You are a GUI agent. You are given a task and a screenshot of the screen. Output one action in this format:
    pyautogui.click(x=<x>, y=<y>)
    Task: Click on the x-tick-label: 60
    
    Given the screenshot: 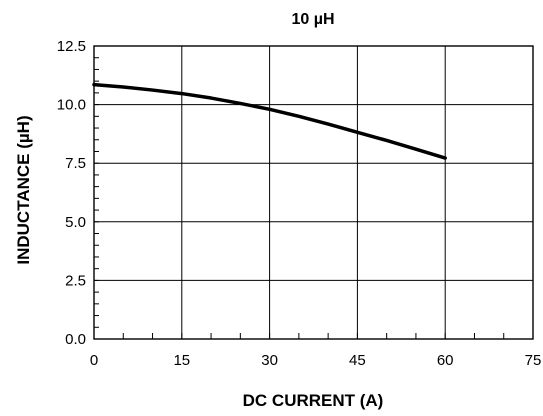 What is the action you would take?
    pyautogui.click(x=445, y=360)
    